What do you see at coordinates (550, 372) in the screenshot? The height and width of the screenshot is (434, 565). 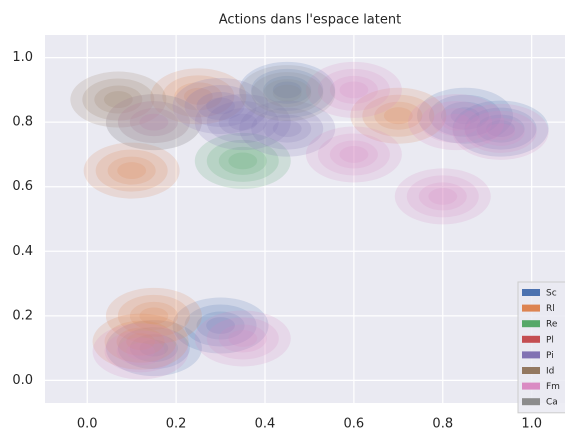 I see `legend-label: Id` at bounding box center [550, 372].